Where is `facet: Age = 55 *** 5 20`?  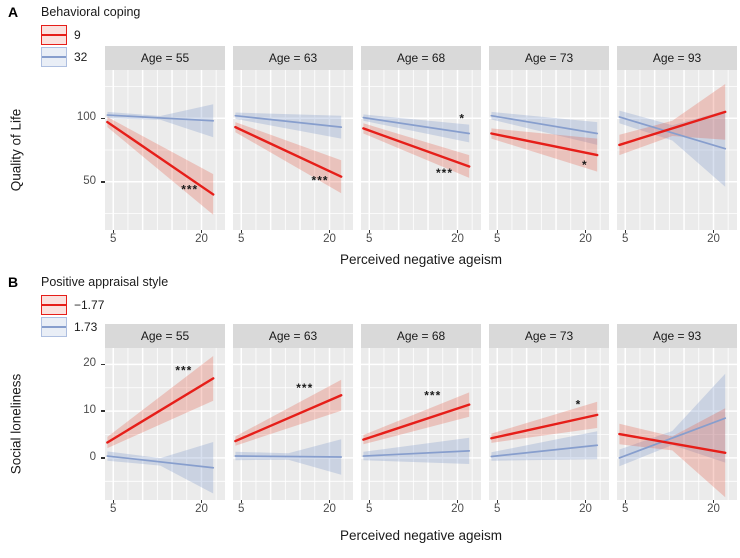 facet: Age = 55 *** 5 20 is located at coordinates (165, 146).